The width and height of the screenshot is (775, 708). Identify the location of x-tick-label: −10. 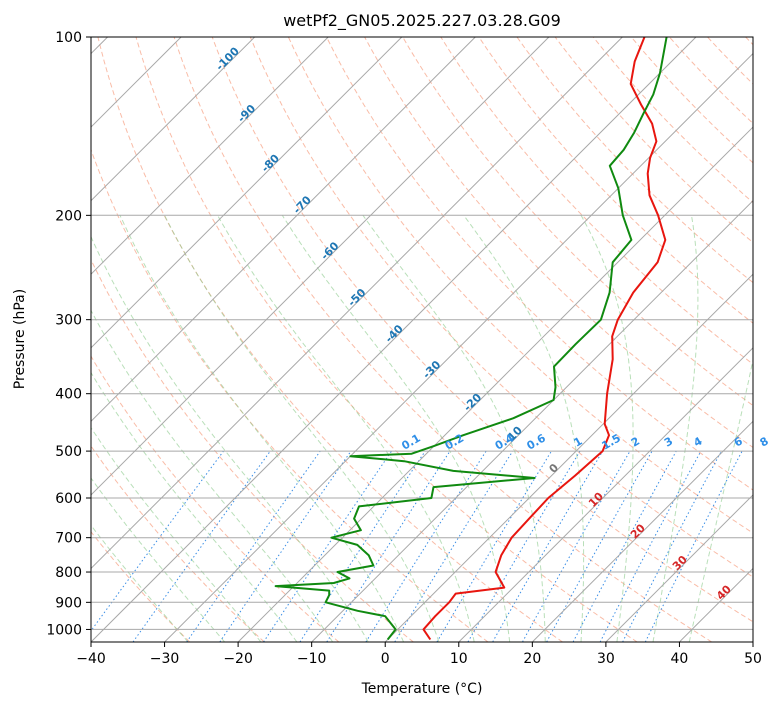
(312, 659).